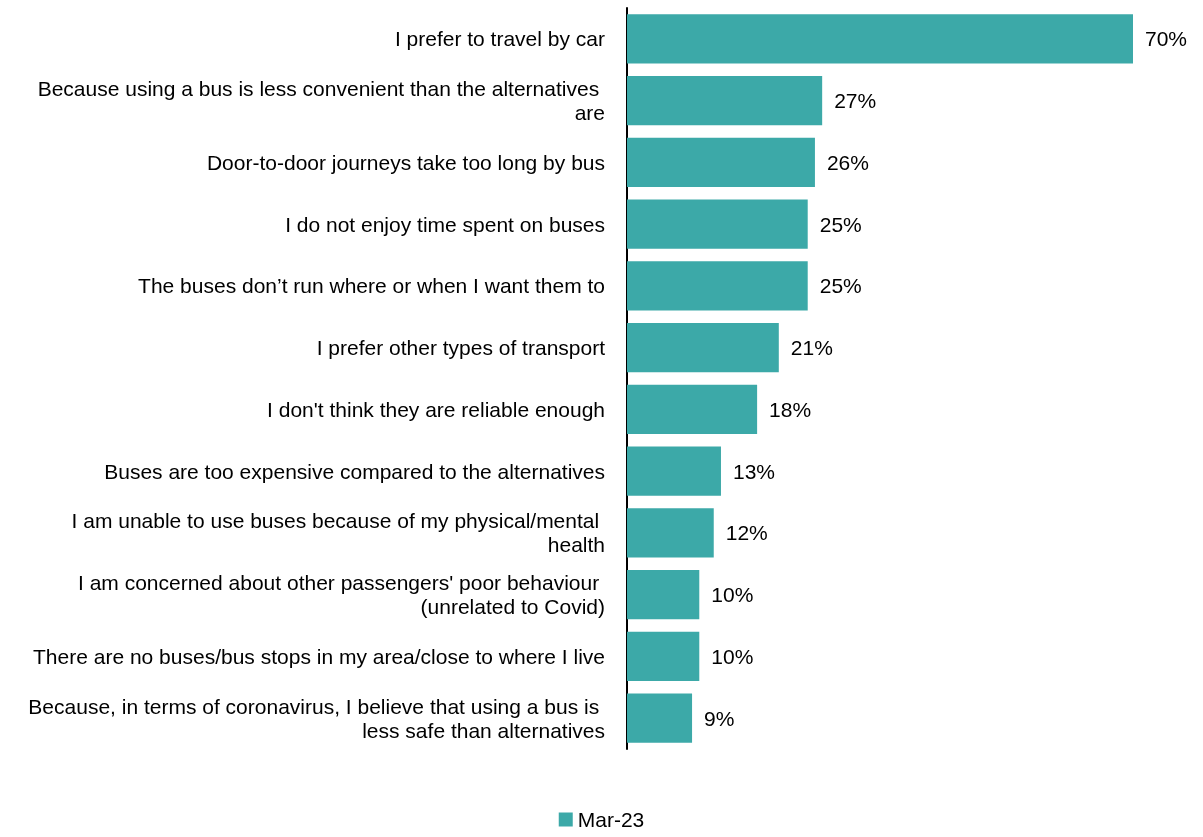 The image size is (1203, 837). Describe the element at coordinates (847, 162) in the screenshot. I see `data-label: 26%` at that location.